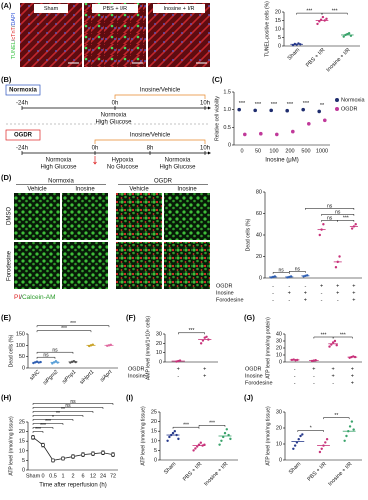  I want to click on condition-title: OGDR, so click(23, 136).